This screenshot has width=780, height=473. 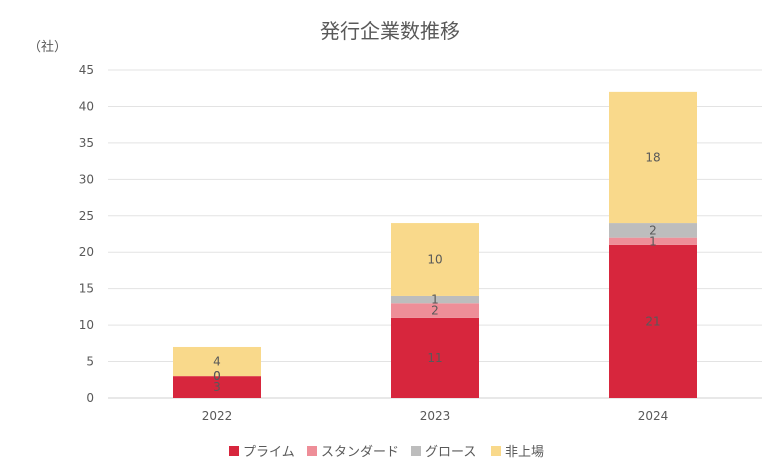 I want to click on y-tick-label: 35, so click(x=86, y=143).